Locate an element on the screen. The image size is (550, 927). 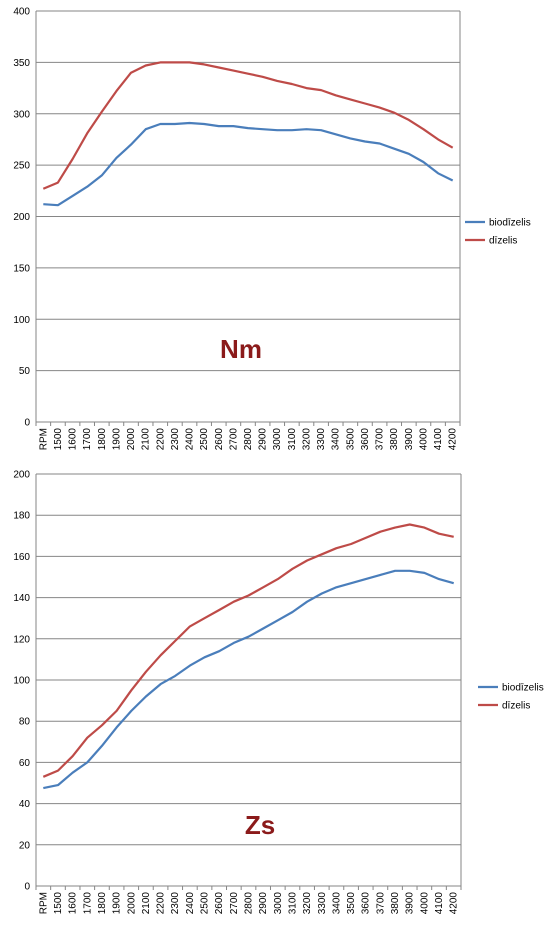
y-tick-label: 40 is located at coordinates (25, 804).